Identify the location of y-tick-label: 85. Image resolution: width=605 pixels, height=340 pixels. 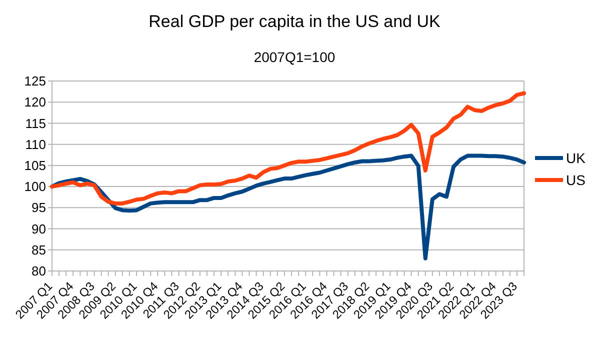
(39, 250).